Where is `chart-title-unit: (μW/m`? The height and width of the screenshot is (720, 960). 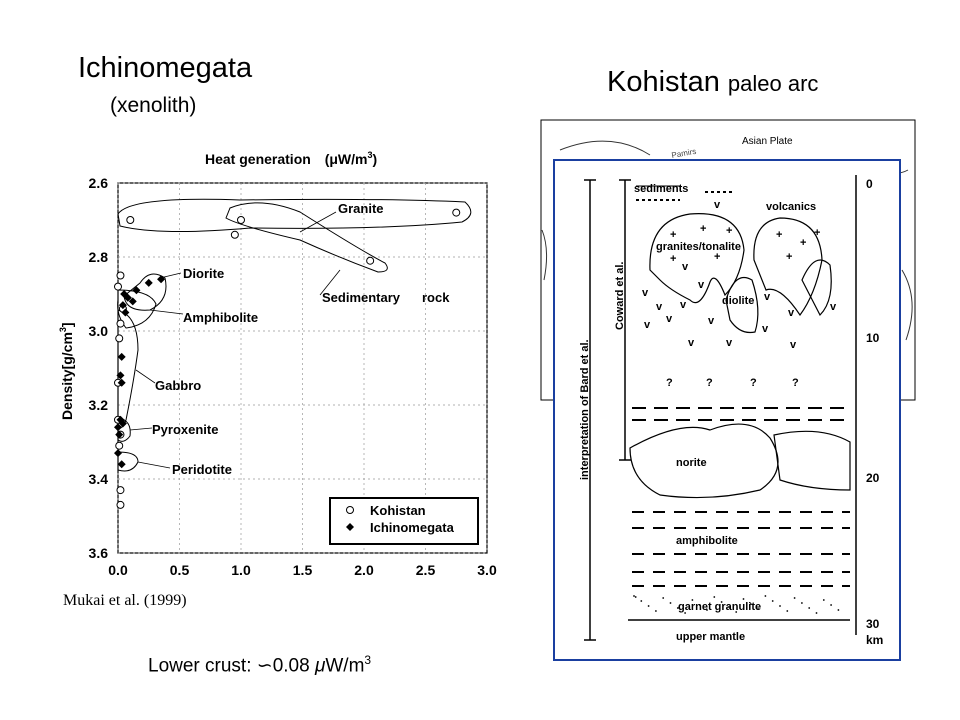 chart-title-unit: (μW/m is located at coordinates (346, 159).